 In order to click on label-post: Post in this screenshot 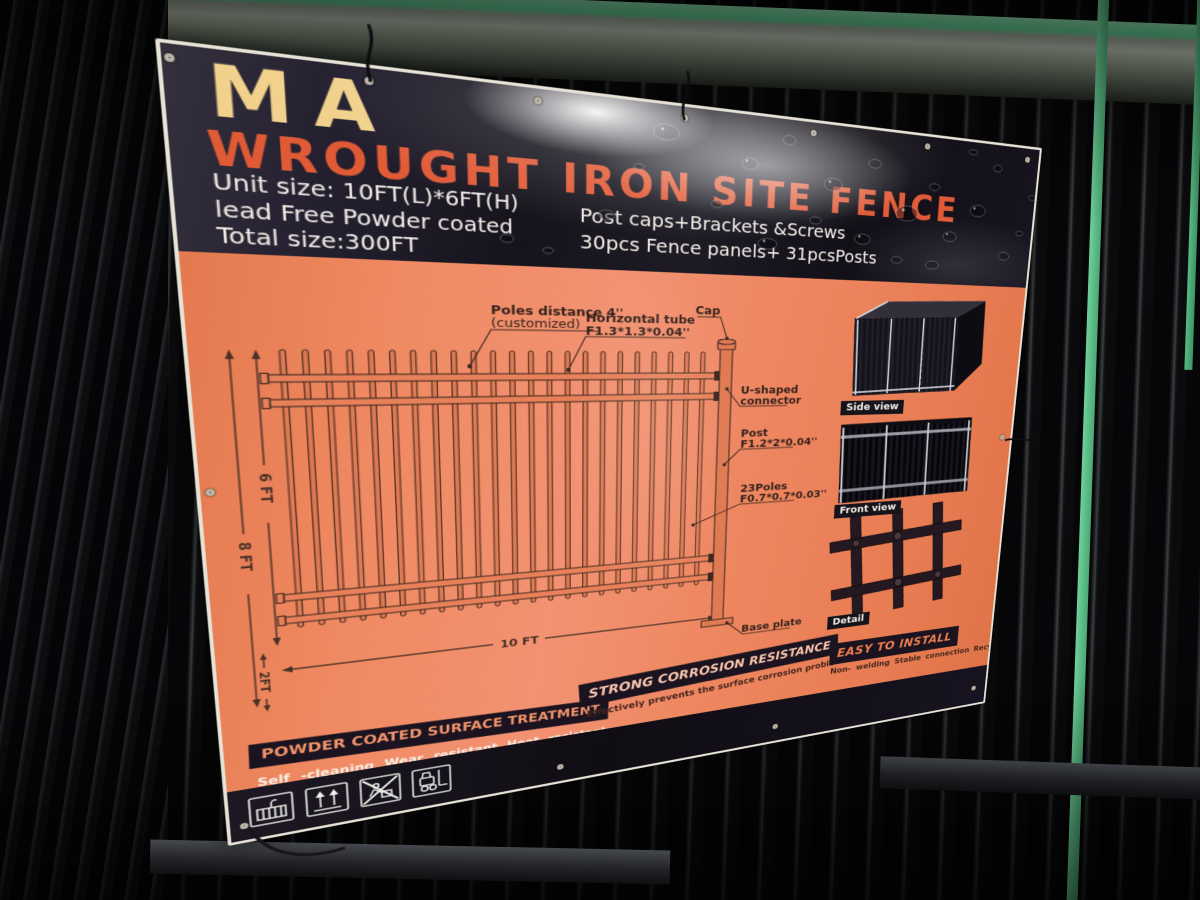, I will do `click(755, 433)`.